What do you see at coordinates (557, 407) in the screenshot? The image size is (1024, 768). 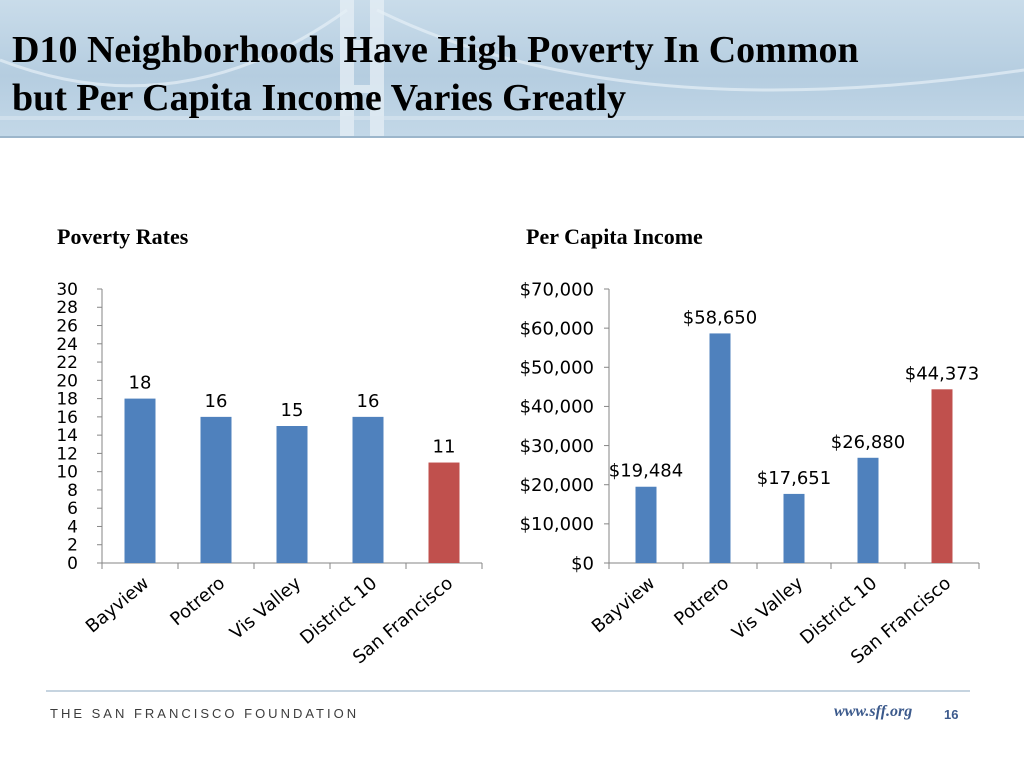 I see `income-y-tick-label: $40,000` at bounding box center [557, 407].